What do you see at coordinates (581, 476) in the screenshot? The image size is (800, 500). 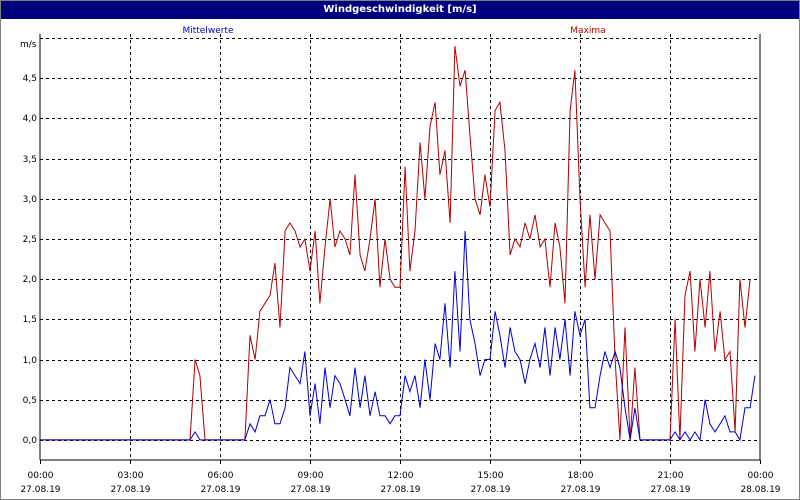 I see `x-tick-time-label: 18:00` at bounding box center [581, 476].